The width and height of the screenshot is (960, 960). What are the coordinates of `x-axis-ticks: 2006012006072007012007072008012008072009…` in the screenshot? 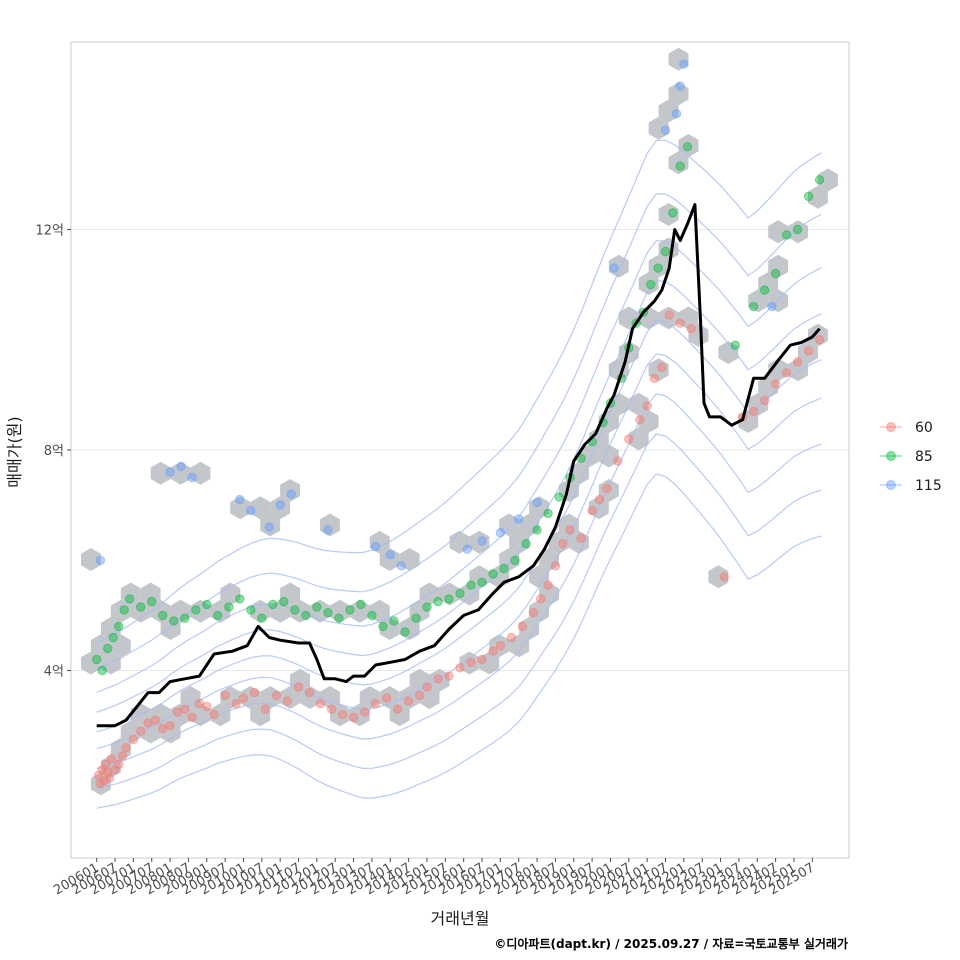 It's located at (434, 878).